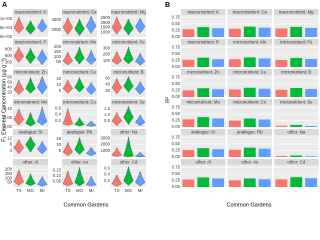 The image size is (320, 240). Describe the element at coordinates (57, 175) in the screenshot. I see `y-tick-label: 0.10` at that location.